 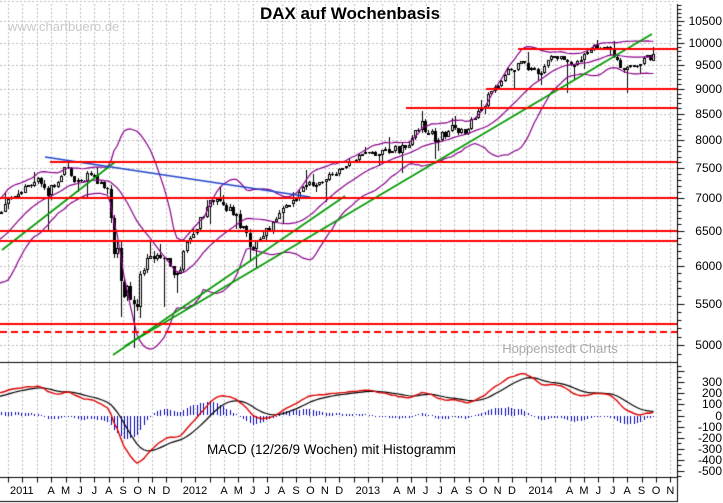 I want to click on price-axis-label: 8500, so click(x=708, y=114).